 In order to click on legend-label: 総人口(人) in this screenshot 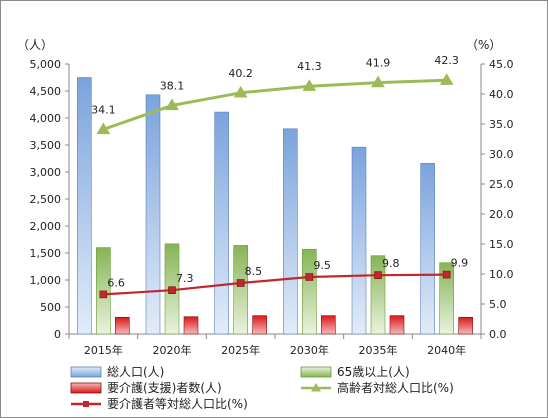, I will do `click(135, 372)`.